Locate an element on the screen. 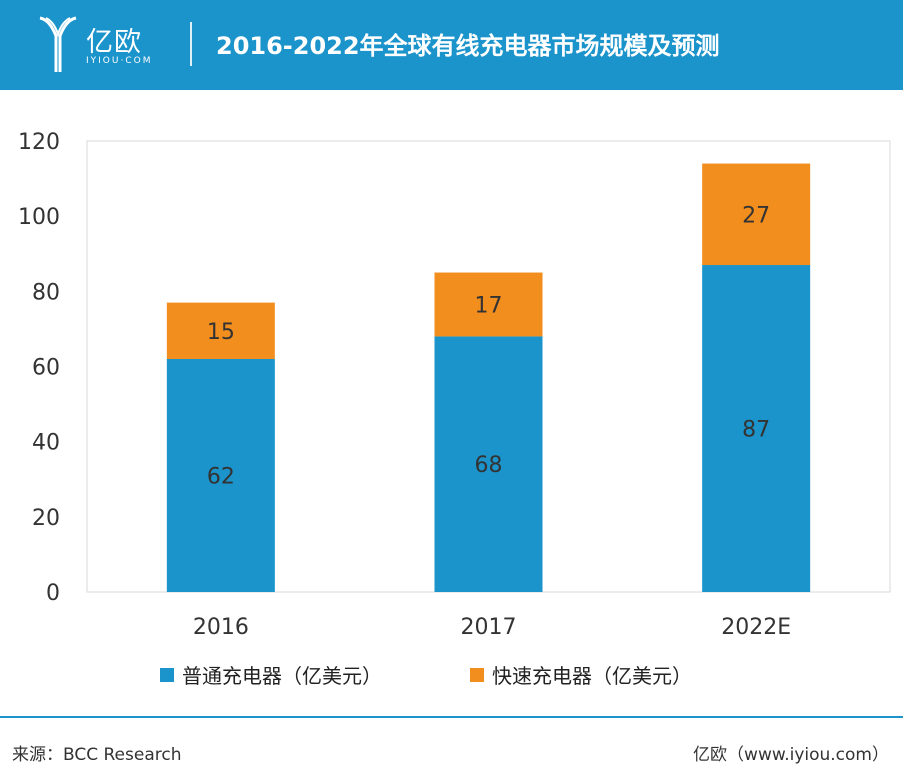  iyiou-logo: 亿欧 IYIOU·COM is located at coordinates (103, 45).